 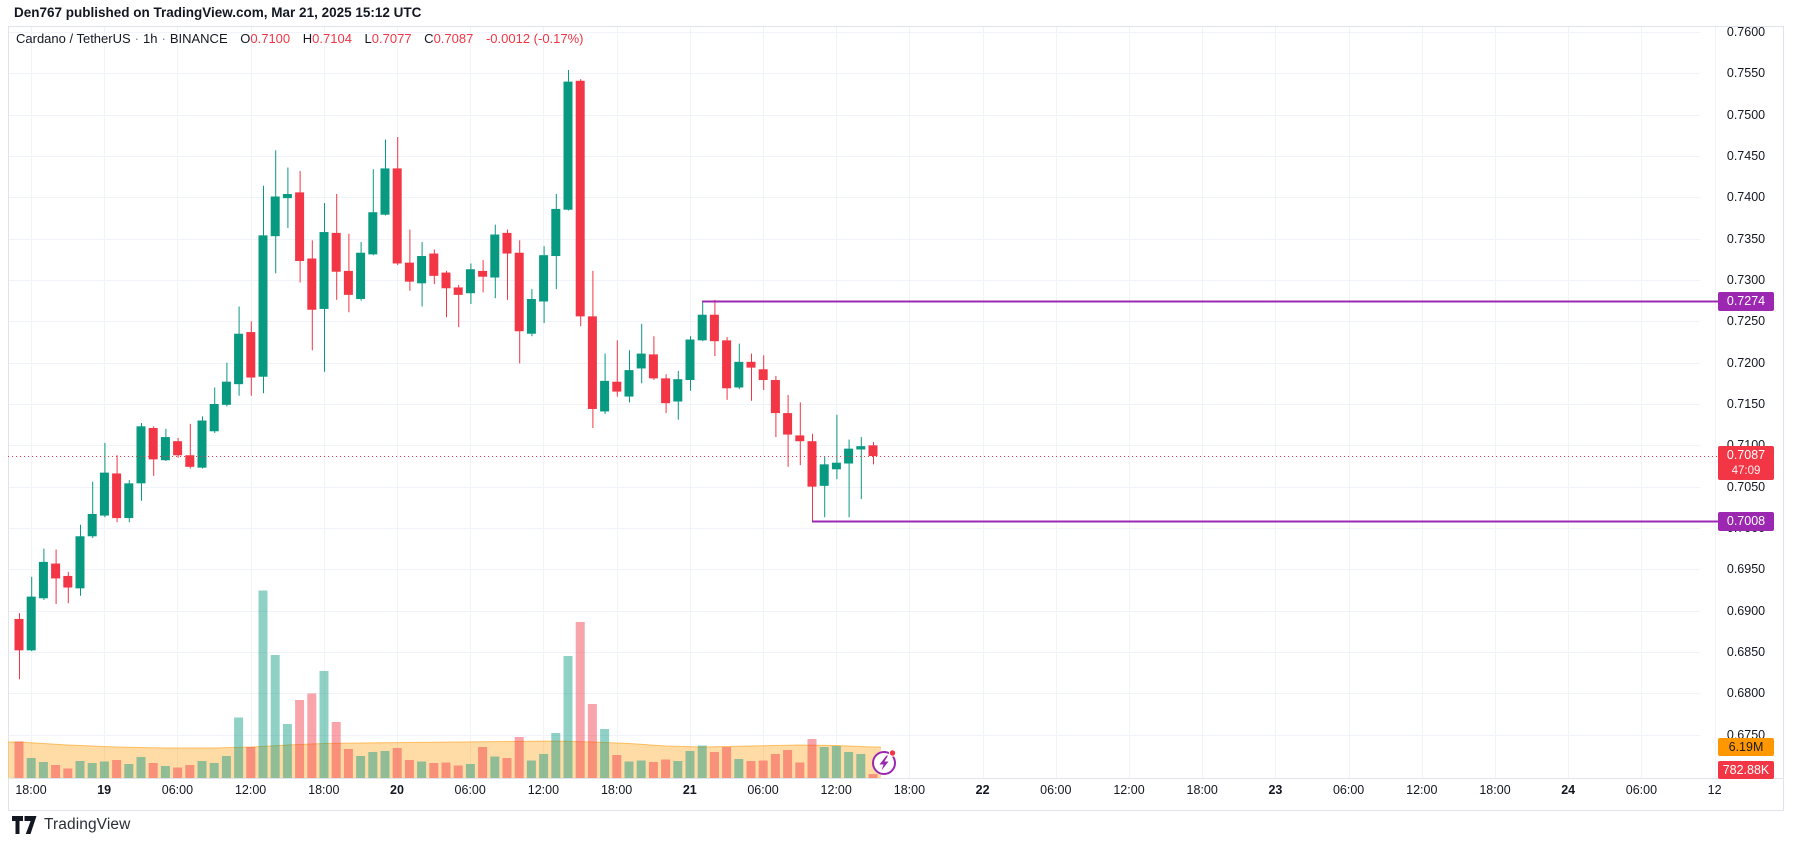 What do you see at coordinates (265, 38) in the screenshot?
I see `open-value: O0.7100` at bounding box center [265, 38].